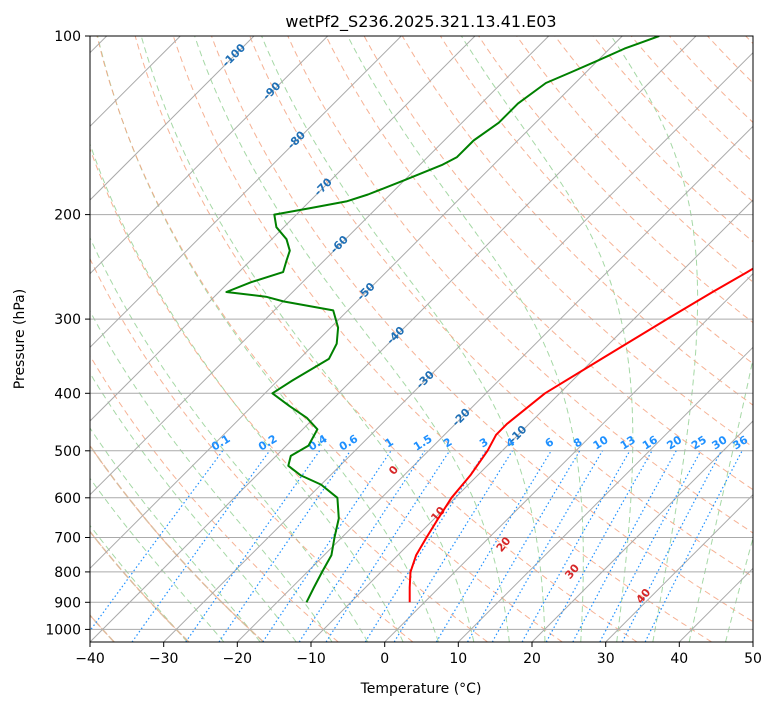 The height and width of the screenshot is (708, 775). I want to click on y-tick-label: 100, so click(67, 37).